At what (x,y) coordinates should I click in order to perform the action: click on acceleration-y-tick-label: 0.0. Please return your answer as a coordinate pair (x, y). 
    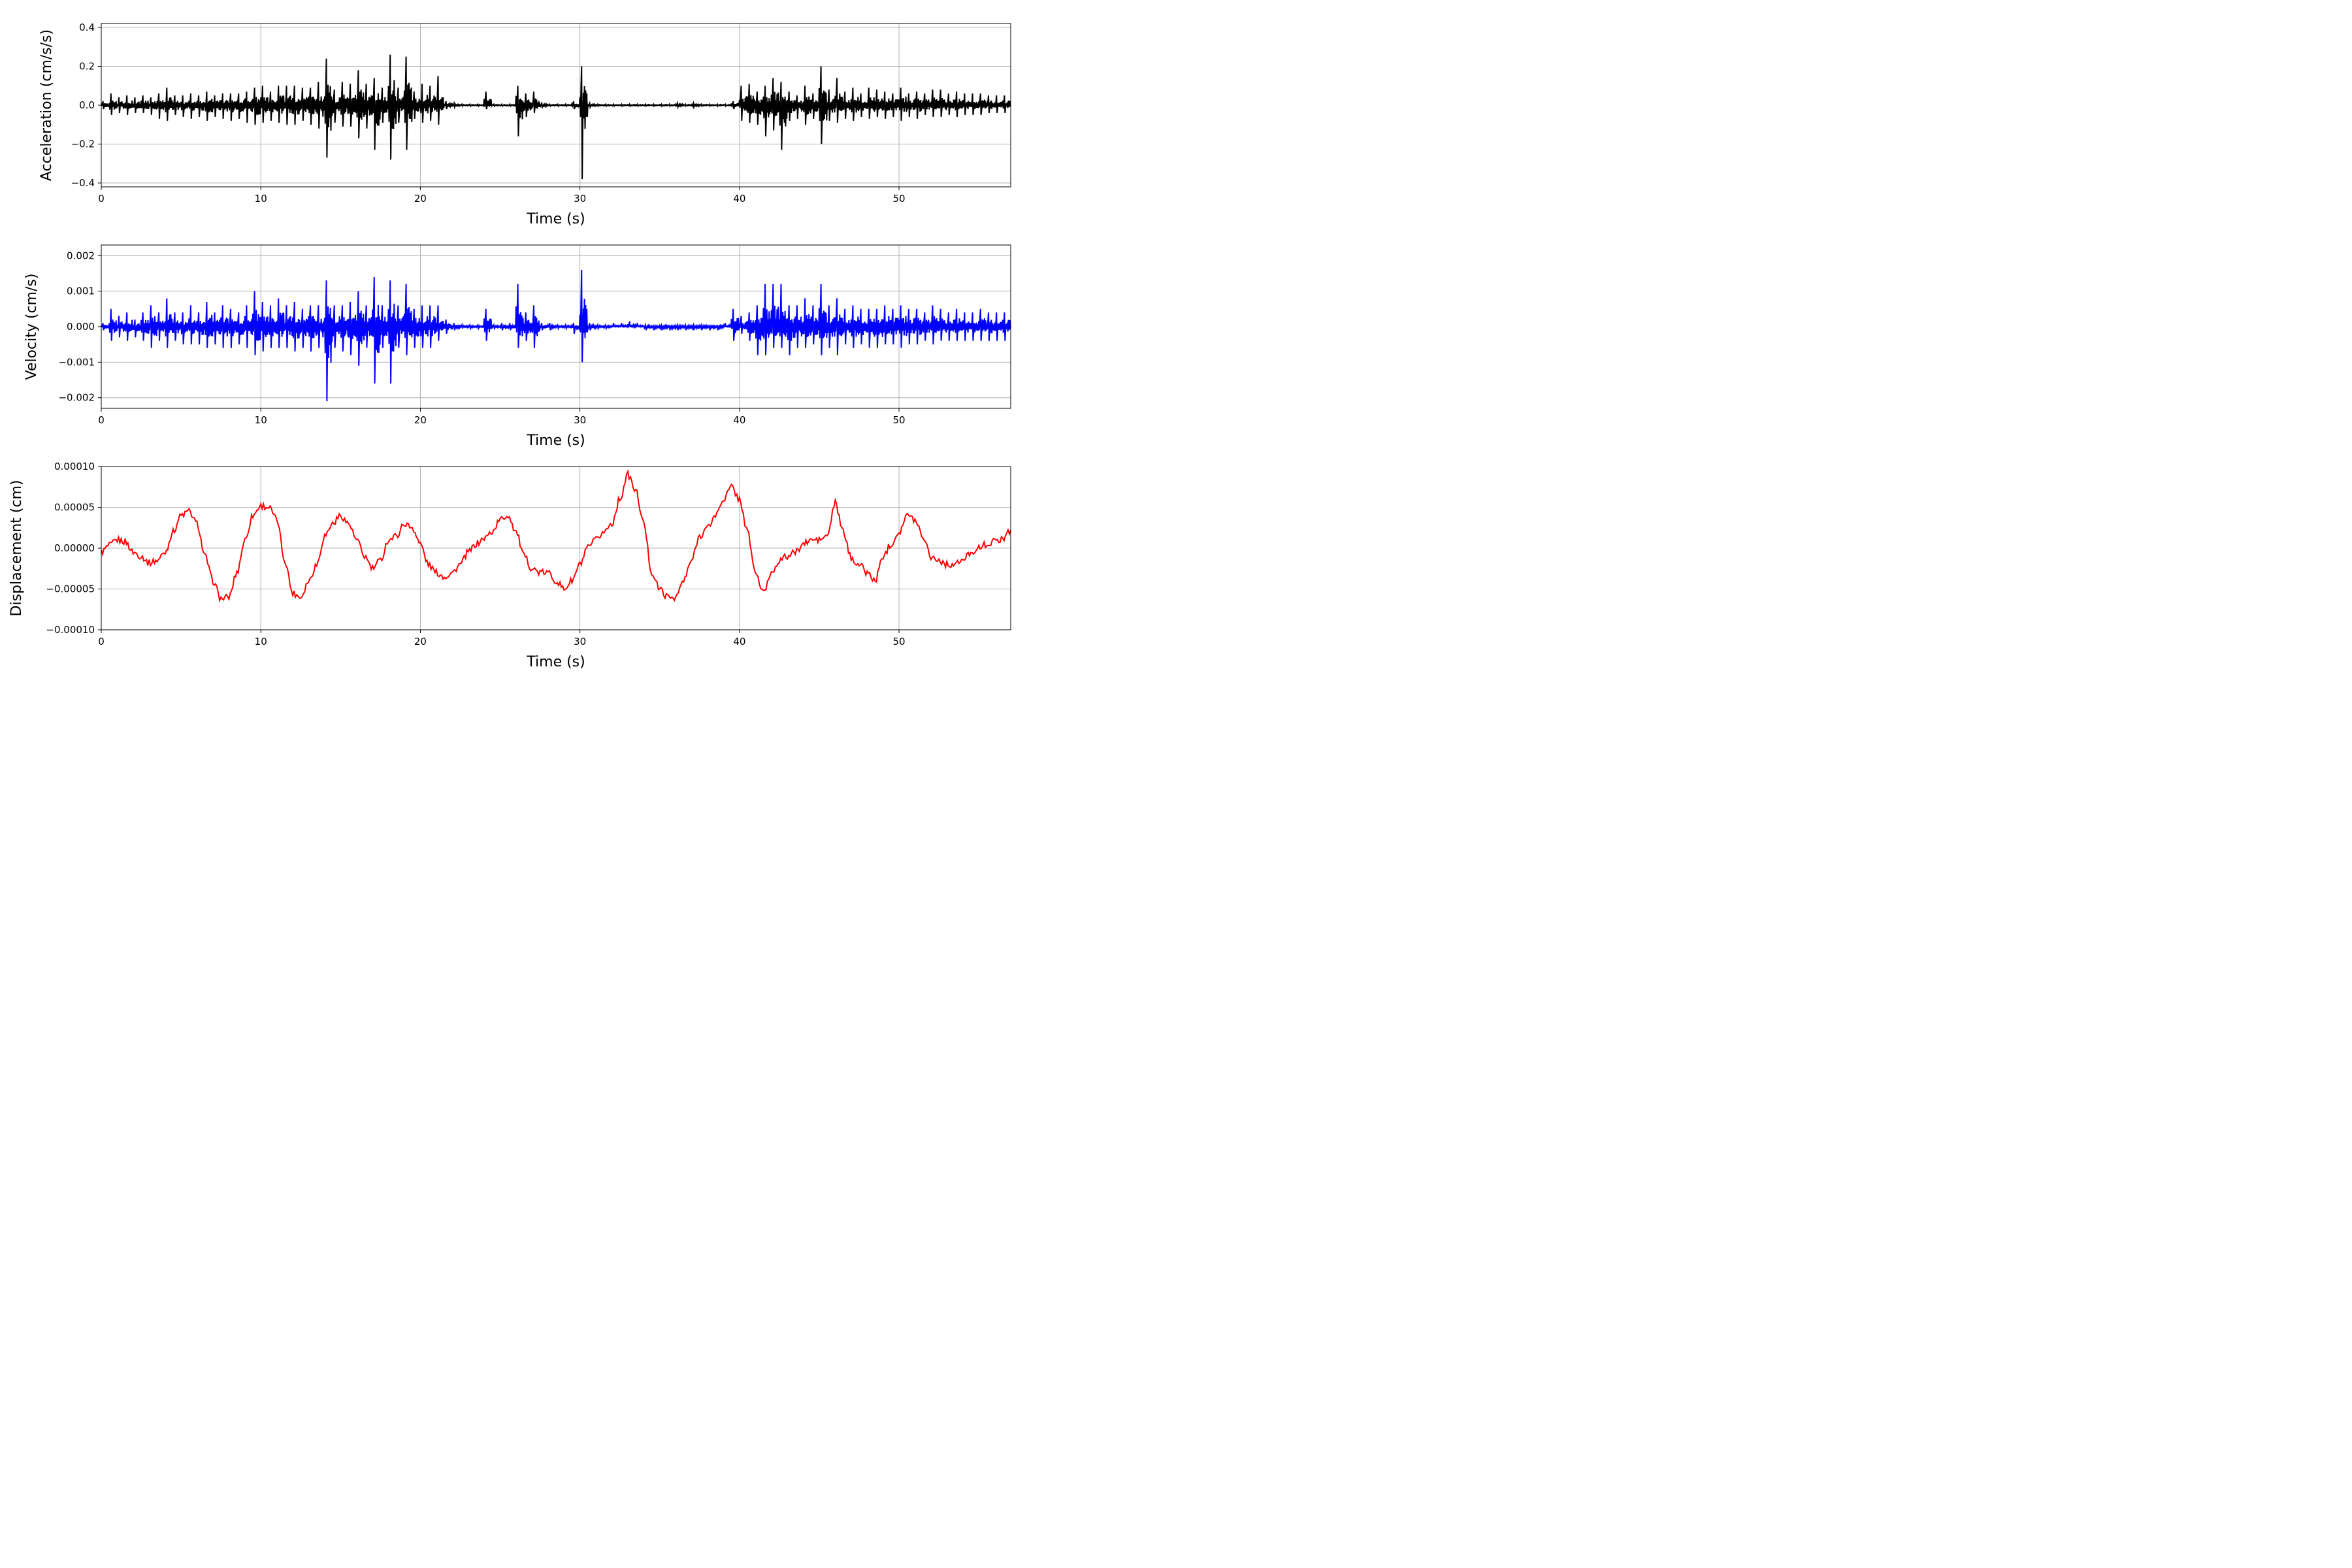
    Looking at the image, I should click on (87, 105).